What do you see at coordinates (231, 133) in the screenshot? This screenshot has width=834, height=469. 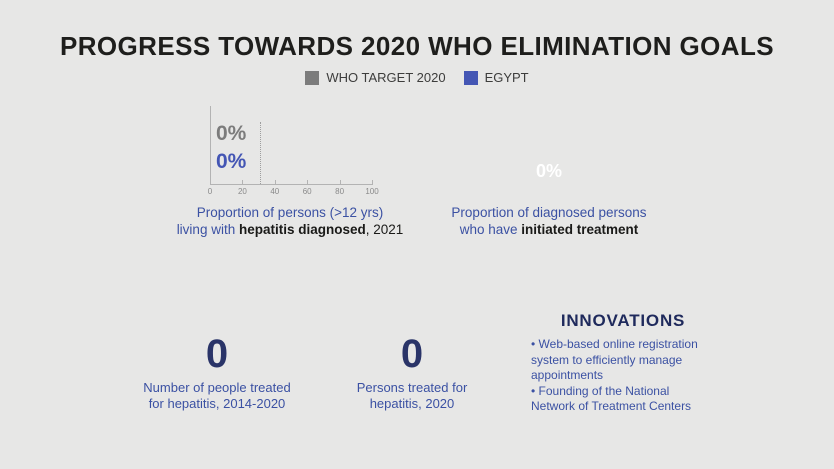 I see `who-target-value-label: 0%` at bounding box center [231, 133].